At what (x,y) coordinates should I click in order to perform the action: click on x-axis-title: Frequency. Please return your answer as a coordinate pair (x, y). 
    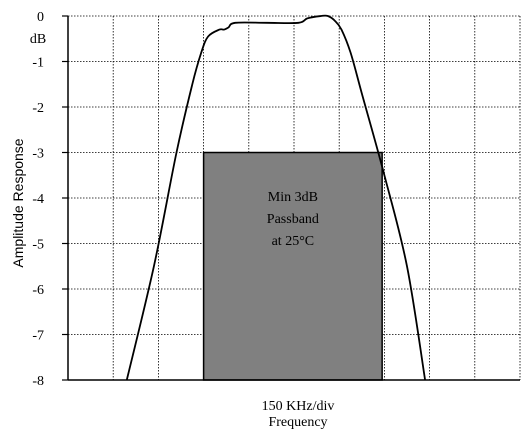
    Looking at the image, I should click on (297, 422).